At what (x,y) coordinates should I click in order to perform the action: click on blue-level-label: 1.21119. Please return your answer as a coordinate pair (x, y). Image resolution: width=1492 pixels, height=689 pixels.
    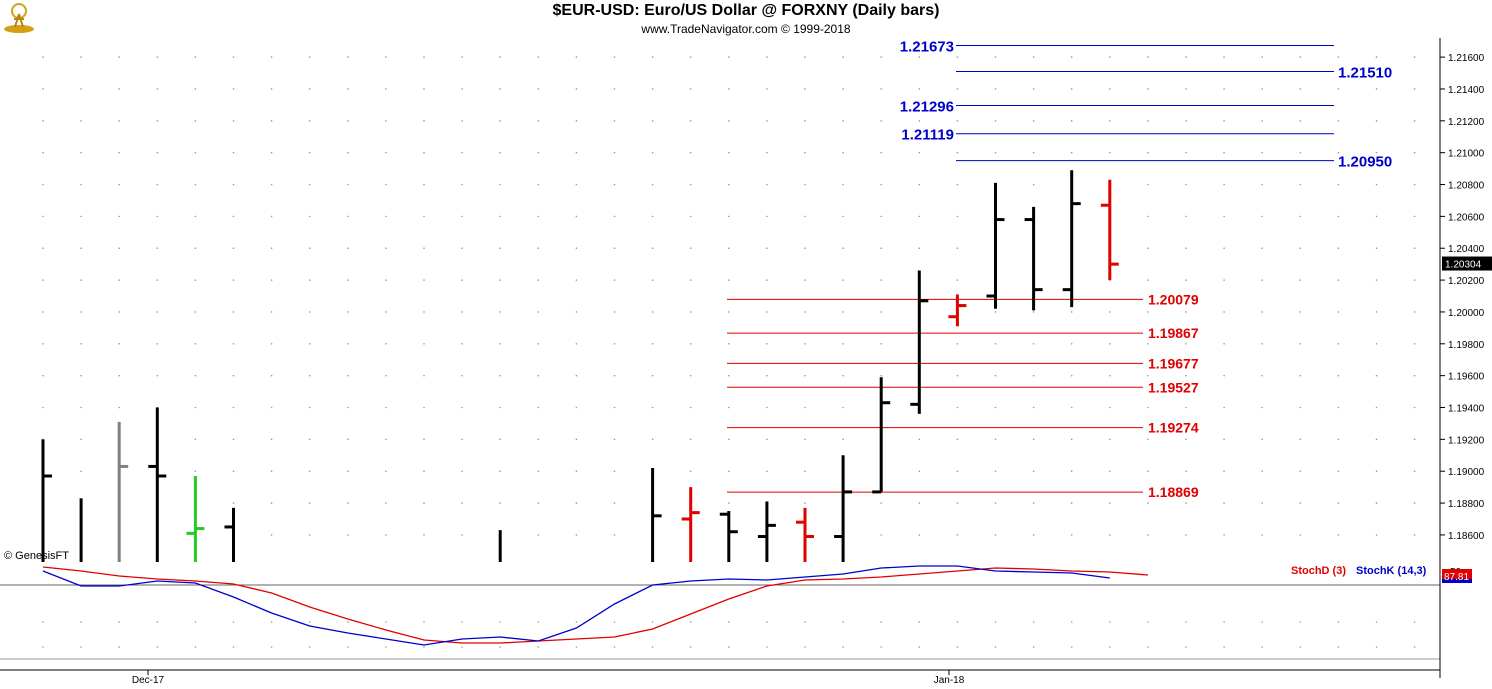
    Looking at the image, I should click on (927, 135).